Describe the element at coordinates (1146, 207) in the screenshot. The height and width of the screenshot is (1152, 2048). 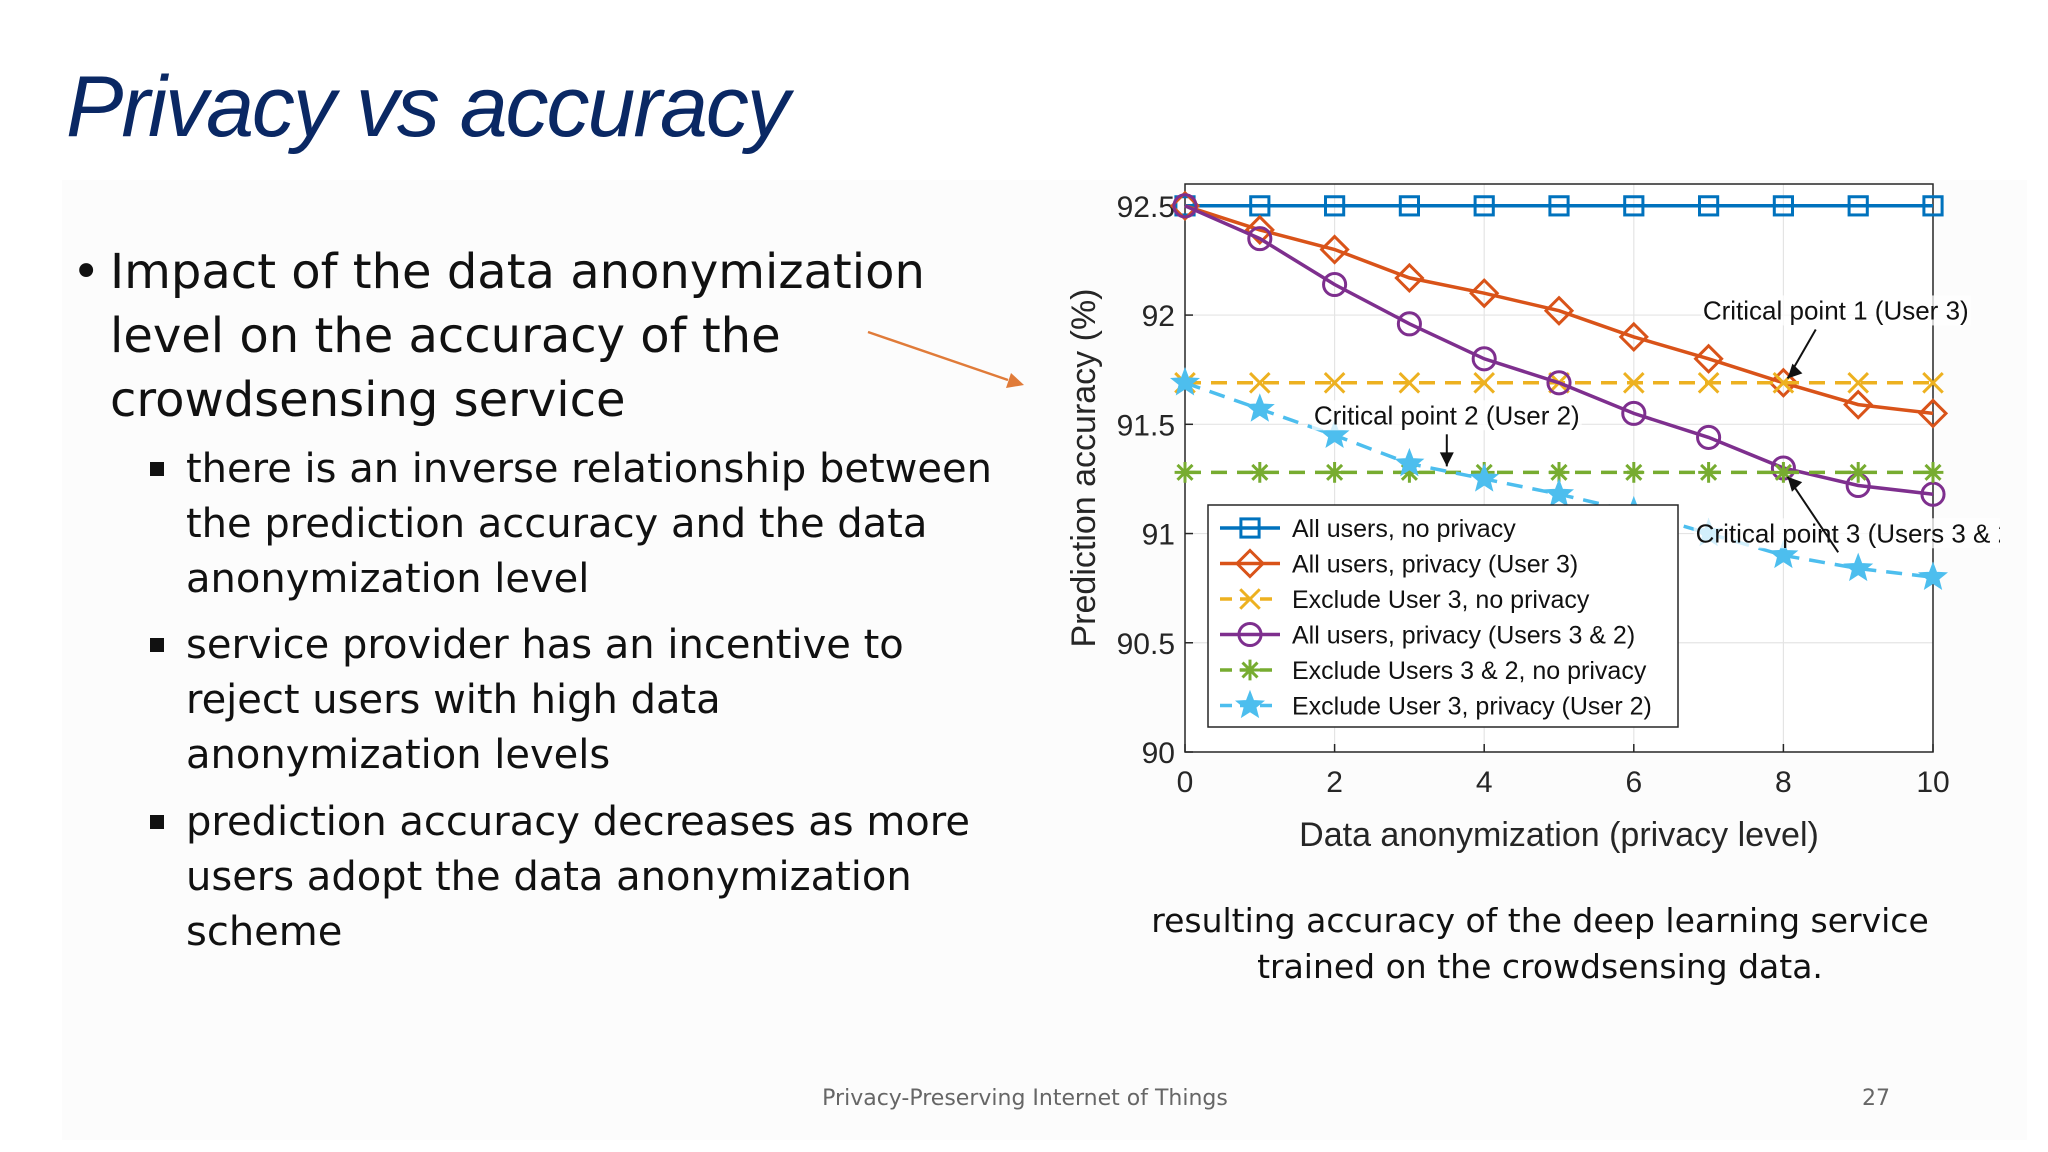
I see `y-tick-label: 92.5` at that location.